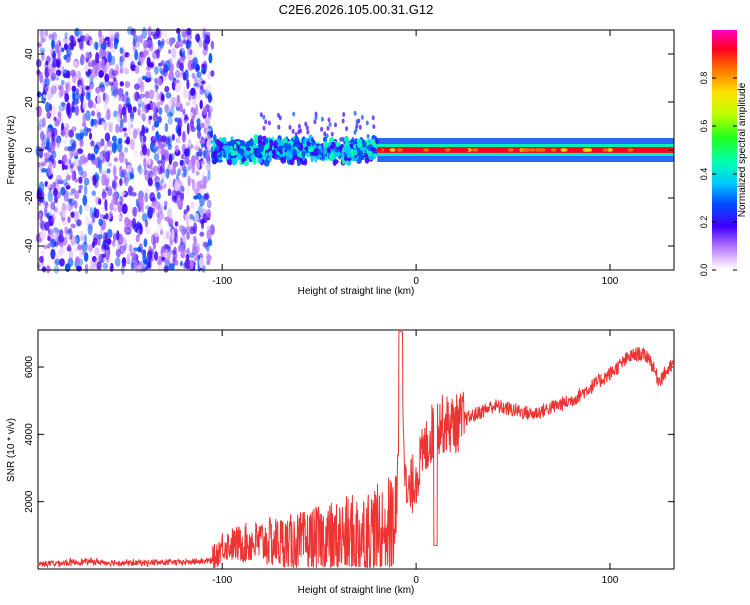  What do you see at coordinates (29, 150) in the screenshot?
I see `heatmap-ytick-label: 0` at bounding box center [29, 150].